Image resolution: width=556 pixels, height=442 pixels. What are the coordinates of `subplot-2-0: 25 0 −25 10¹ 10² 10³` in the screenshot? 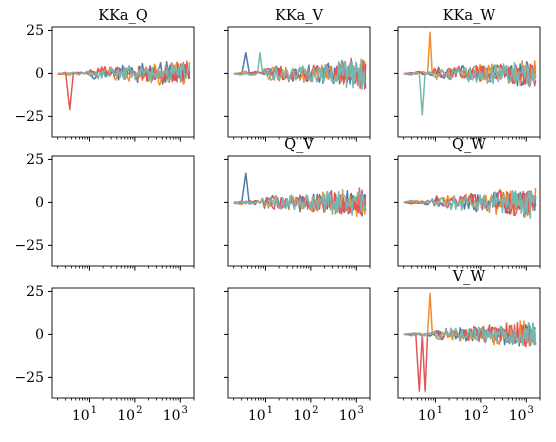 It's located at (104, 354).